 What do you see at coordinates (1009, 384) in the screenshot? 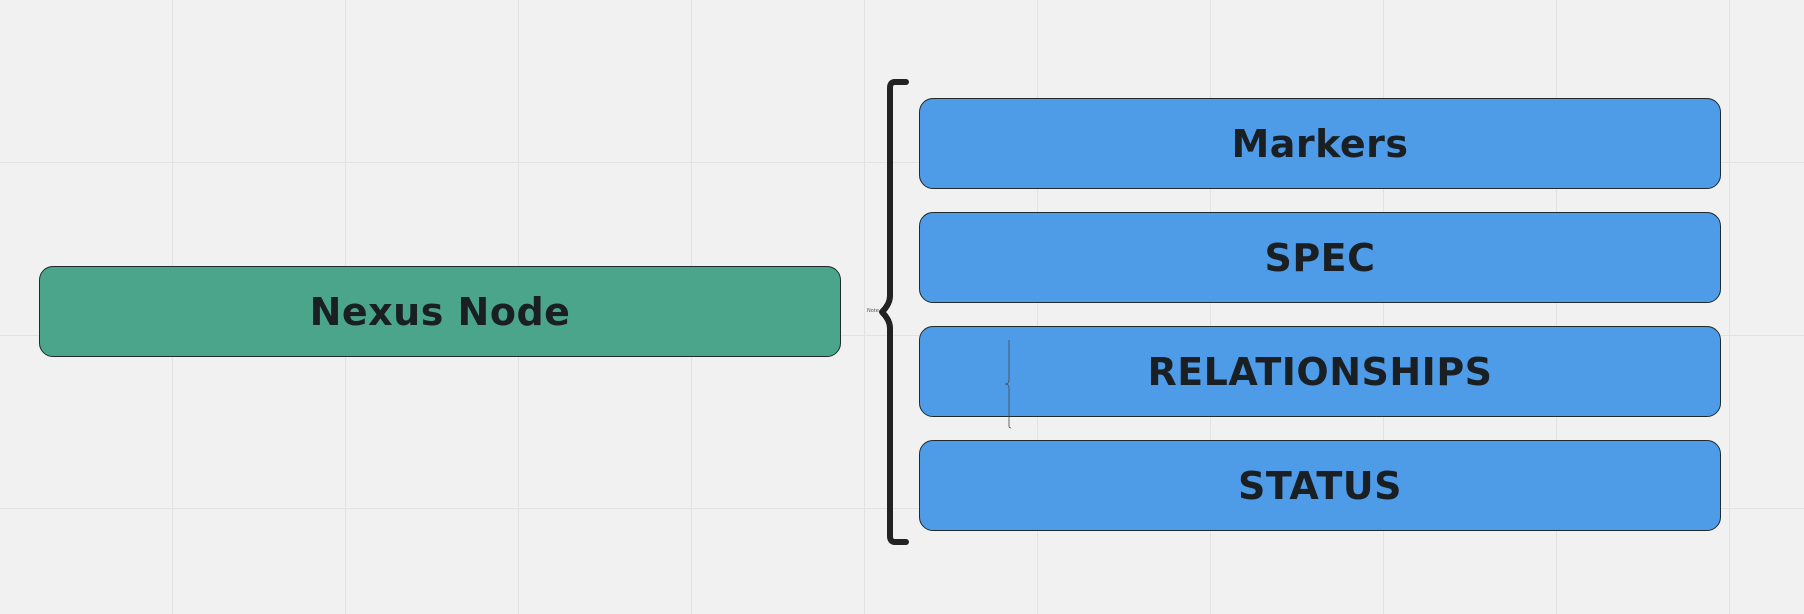
I see `small-brace-connector` at bounding box center [1009, 384].